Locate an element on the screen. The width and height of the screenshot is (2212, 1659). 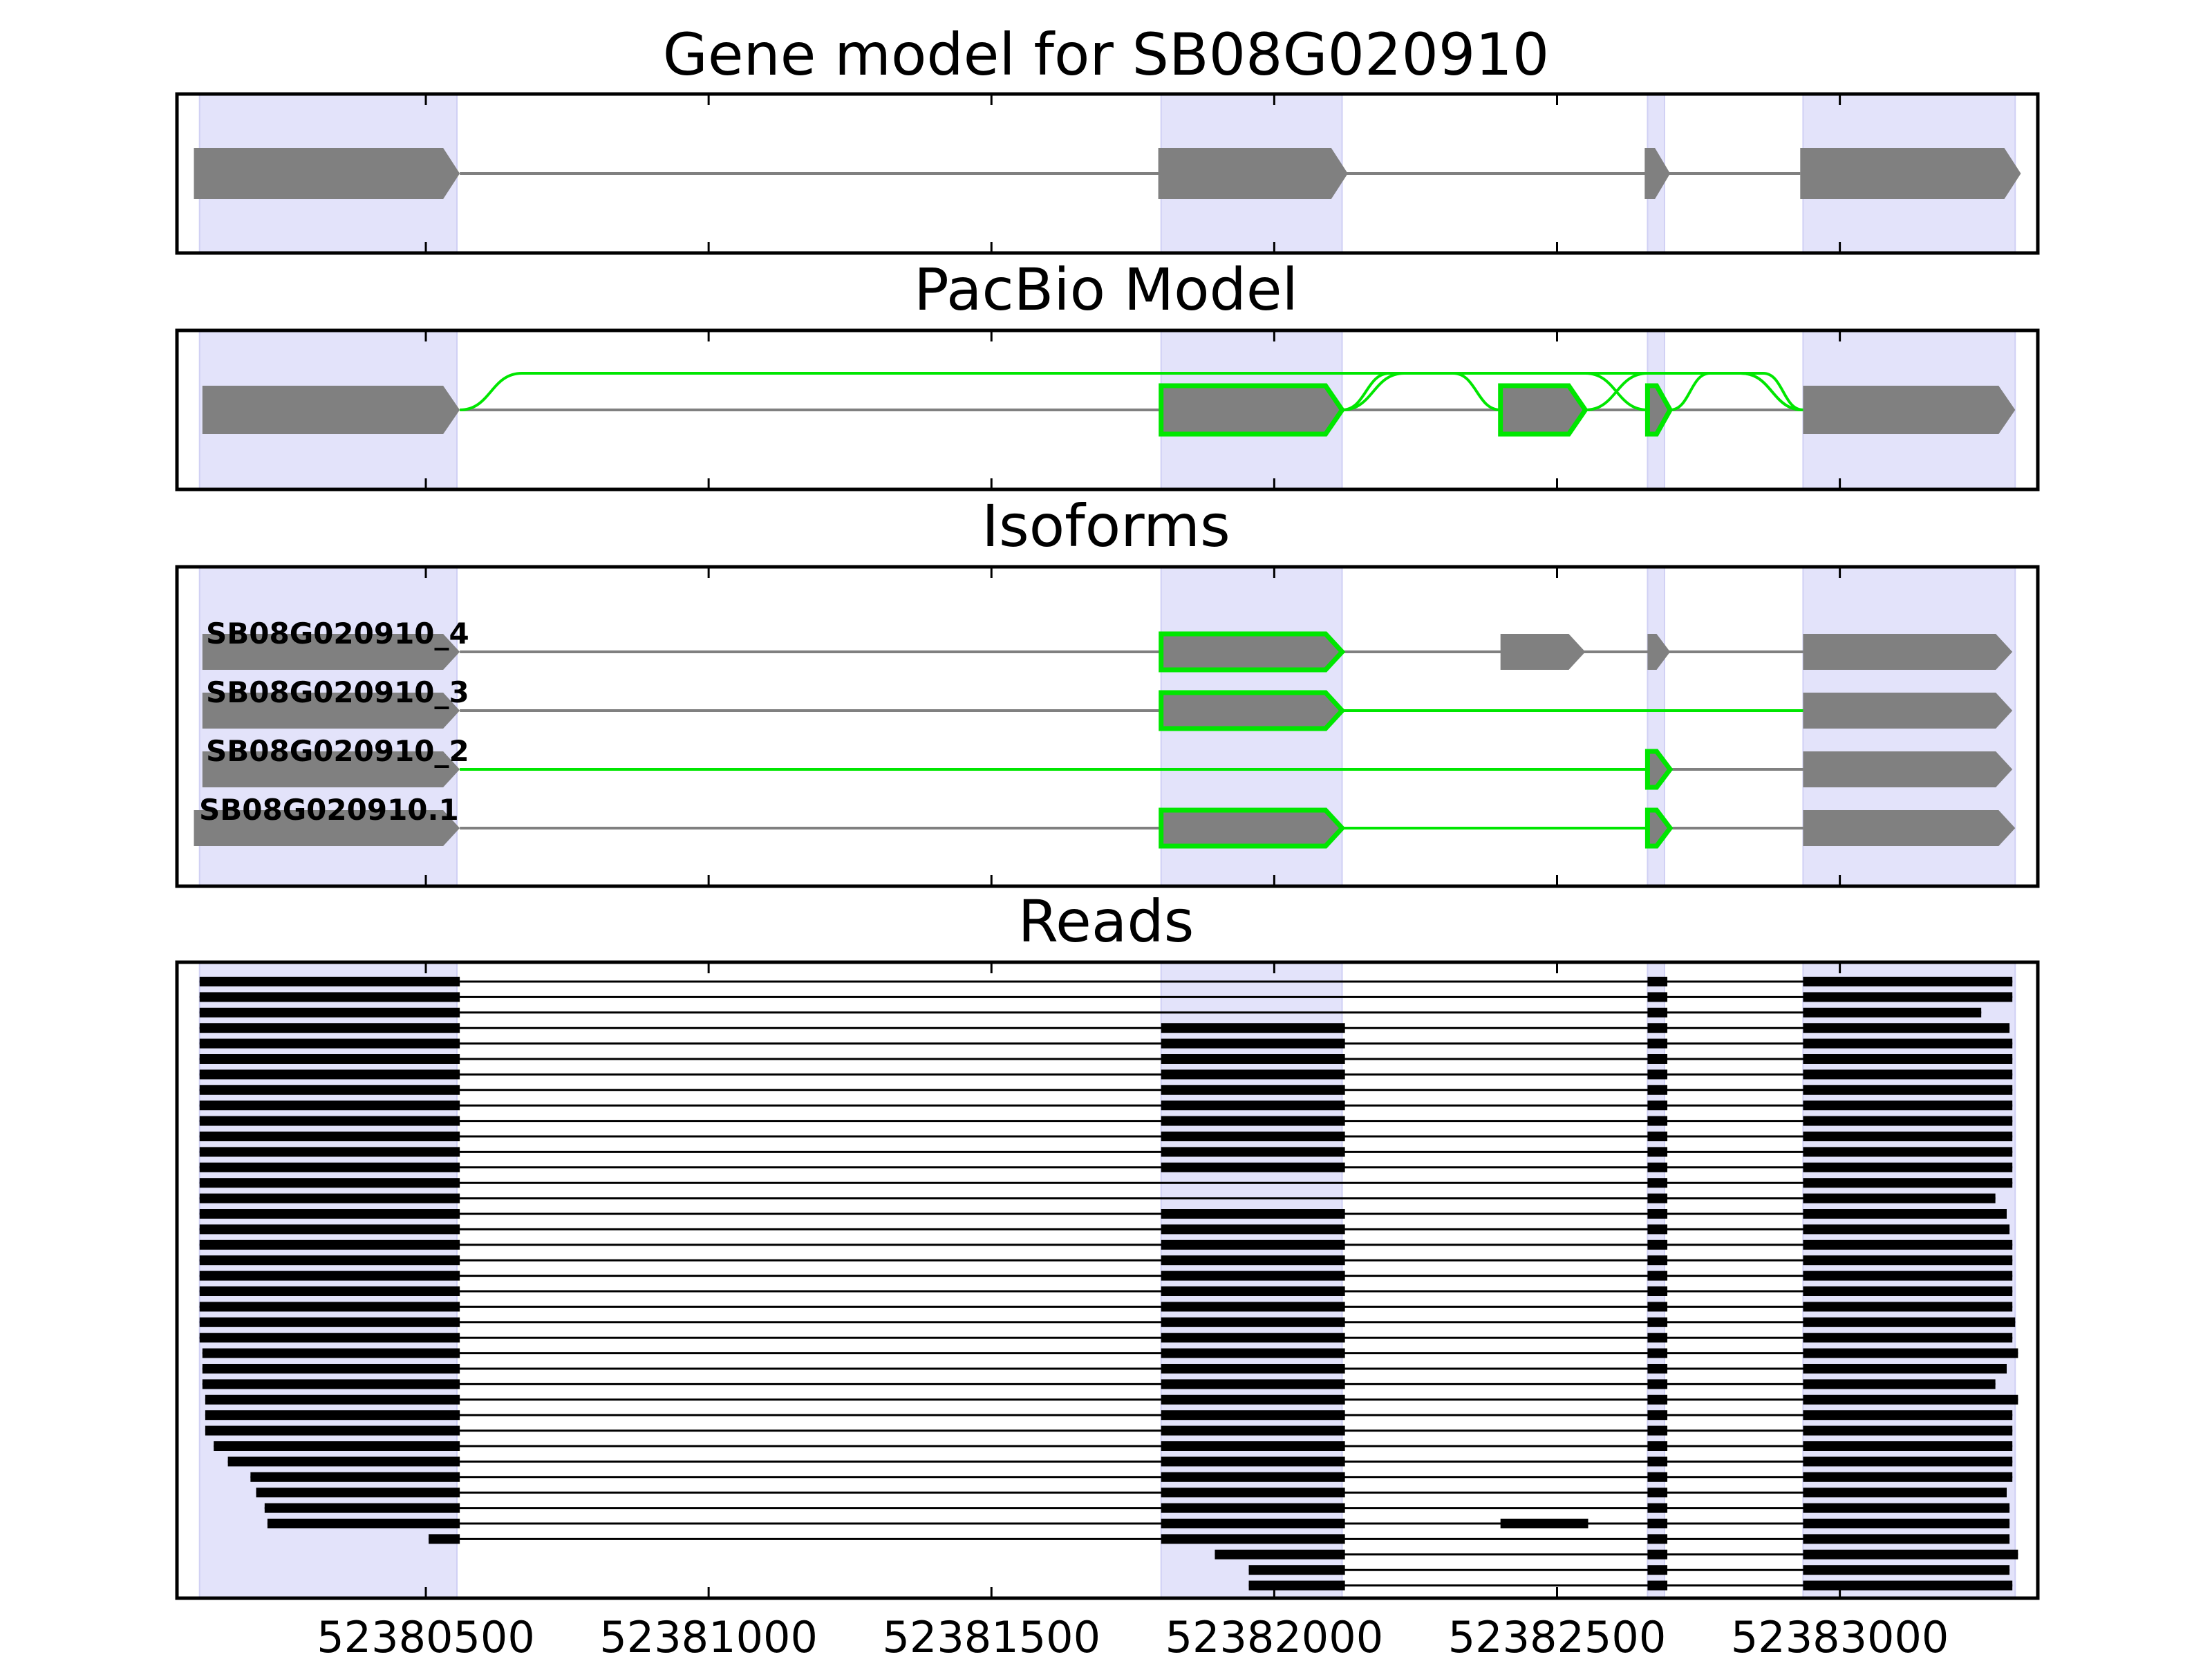
isoform-label: SB08G020910_3 is located at coordinates (337, 692).